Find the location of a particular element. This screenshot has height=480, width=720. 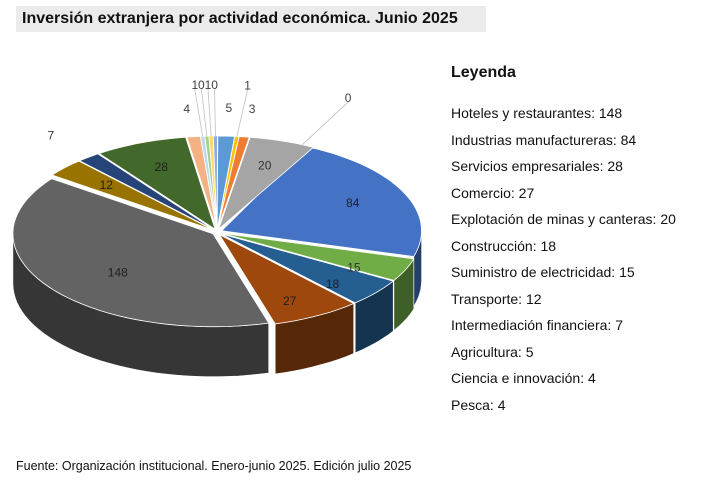

data-label: 7 is located at coordinates (51, 136).